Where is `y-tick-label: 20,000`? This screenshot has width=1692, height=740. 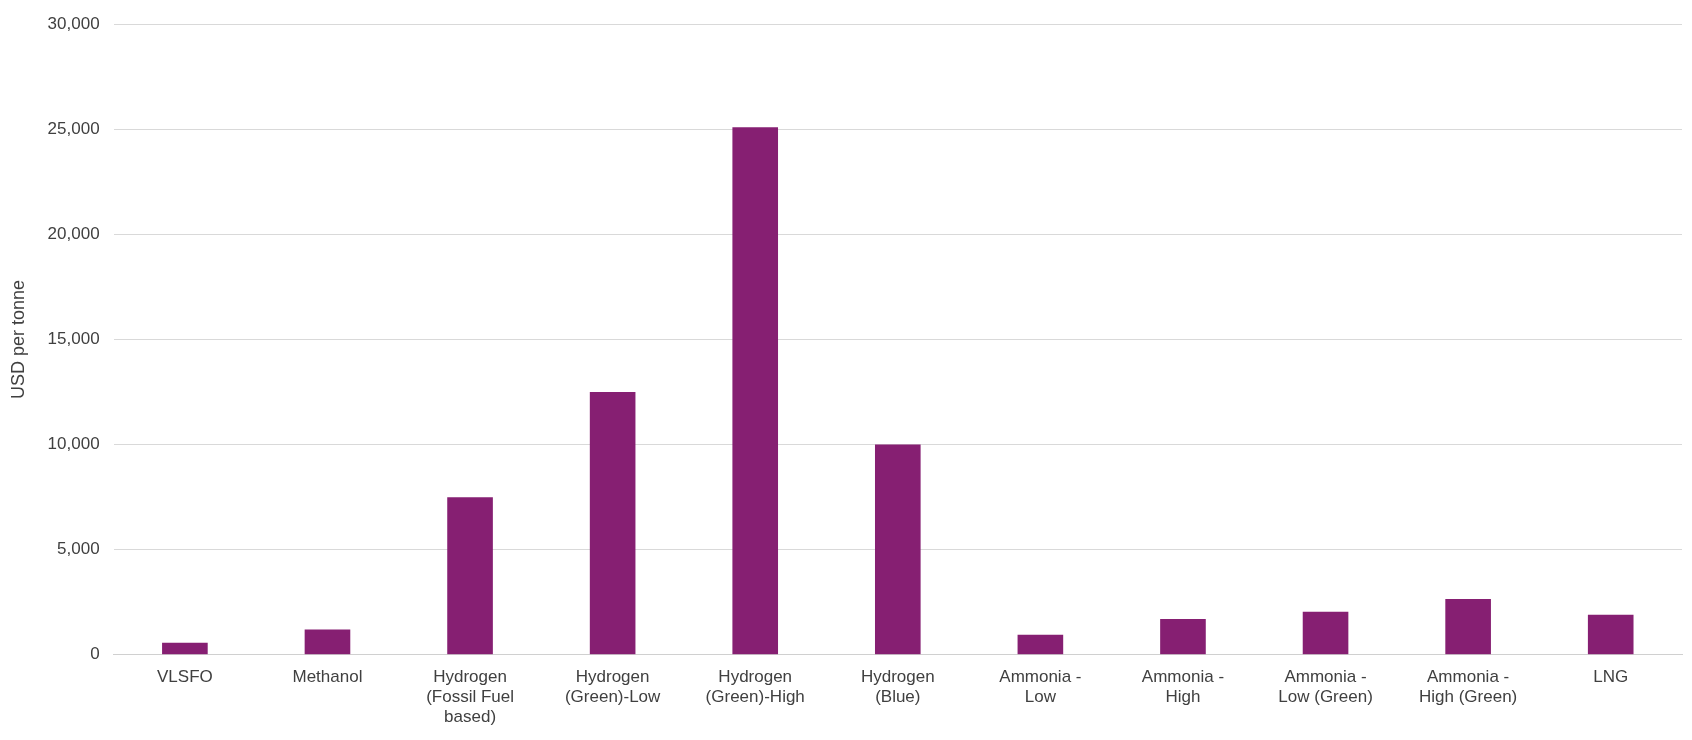
y-tick-label: 20,000 is located at coordinates (73, 234).